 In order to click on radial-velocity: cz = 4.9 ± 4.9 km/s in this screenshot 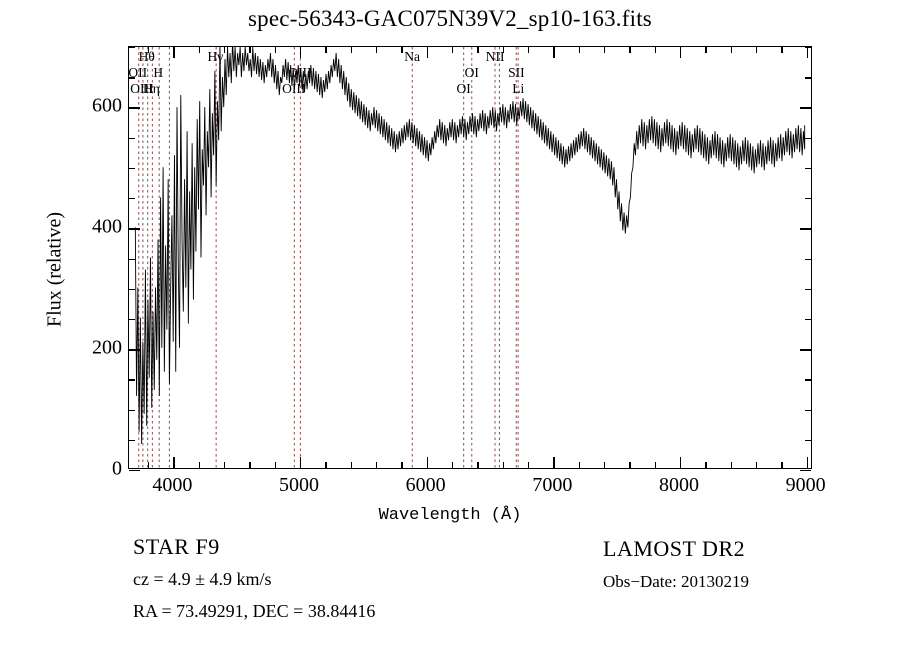, I will do `click(202, 579)`.